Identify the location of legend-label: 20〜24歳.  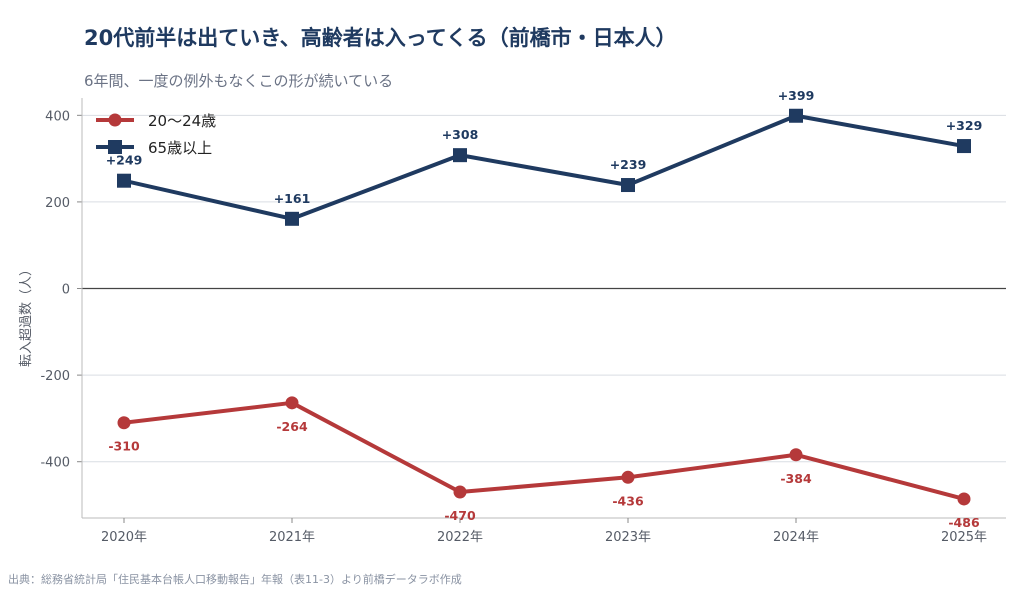
(182, 121).